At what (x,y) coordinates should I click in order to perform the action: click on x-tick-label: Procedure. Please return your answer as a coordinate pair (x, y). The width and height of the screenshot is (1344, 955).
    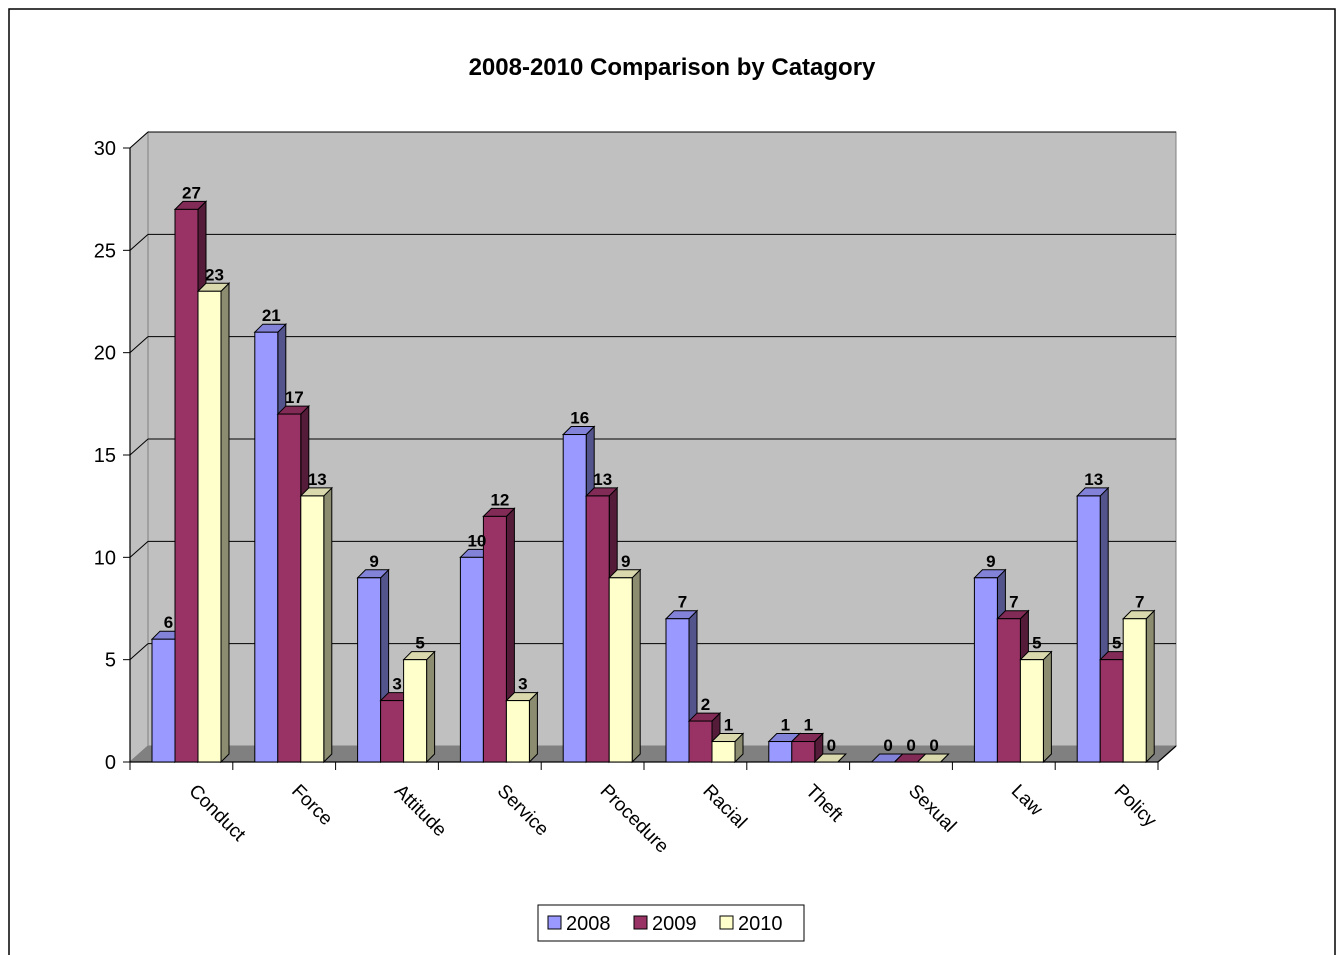
    Looking at the image, I should click on (634, 819).